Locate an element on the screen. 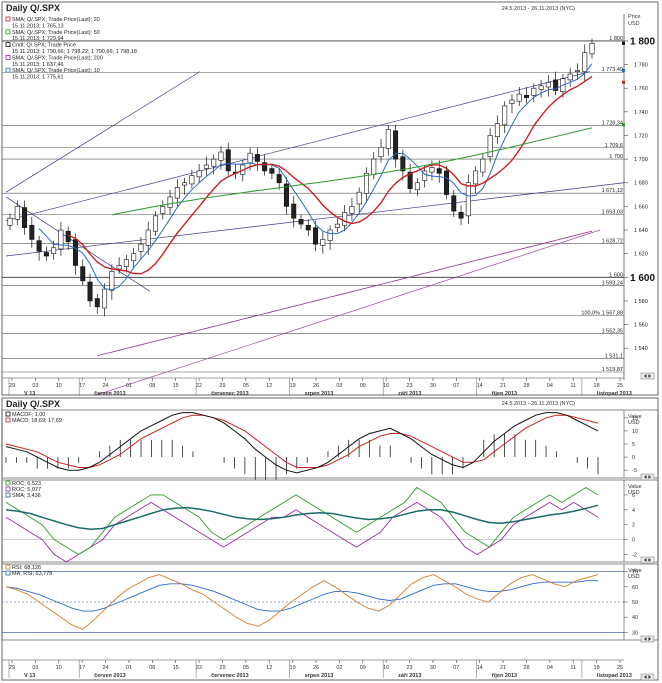 This screenshot has height=683, width=662. panel-axis-unit: USD is located at coordinates (634, 493).